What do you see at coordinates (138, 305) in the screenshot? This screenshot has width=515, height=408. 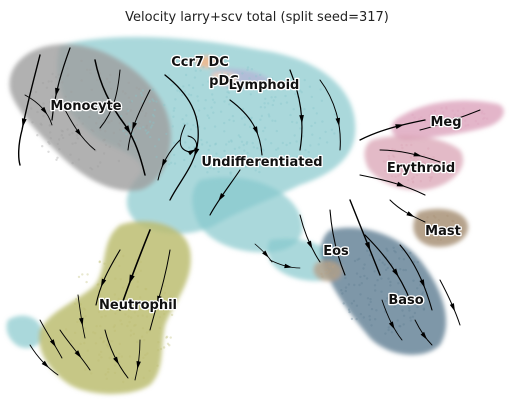 I see `cluster-label-neutrophil: Neutrophil` at bounding box center [138, 305].